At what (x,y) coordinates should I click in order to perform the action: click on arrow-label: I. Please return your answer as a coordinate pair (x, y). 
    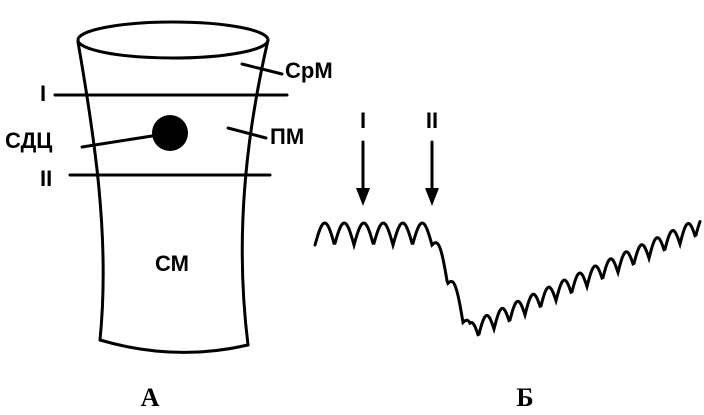
    Looking at the image, I should click on (363, 120).